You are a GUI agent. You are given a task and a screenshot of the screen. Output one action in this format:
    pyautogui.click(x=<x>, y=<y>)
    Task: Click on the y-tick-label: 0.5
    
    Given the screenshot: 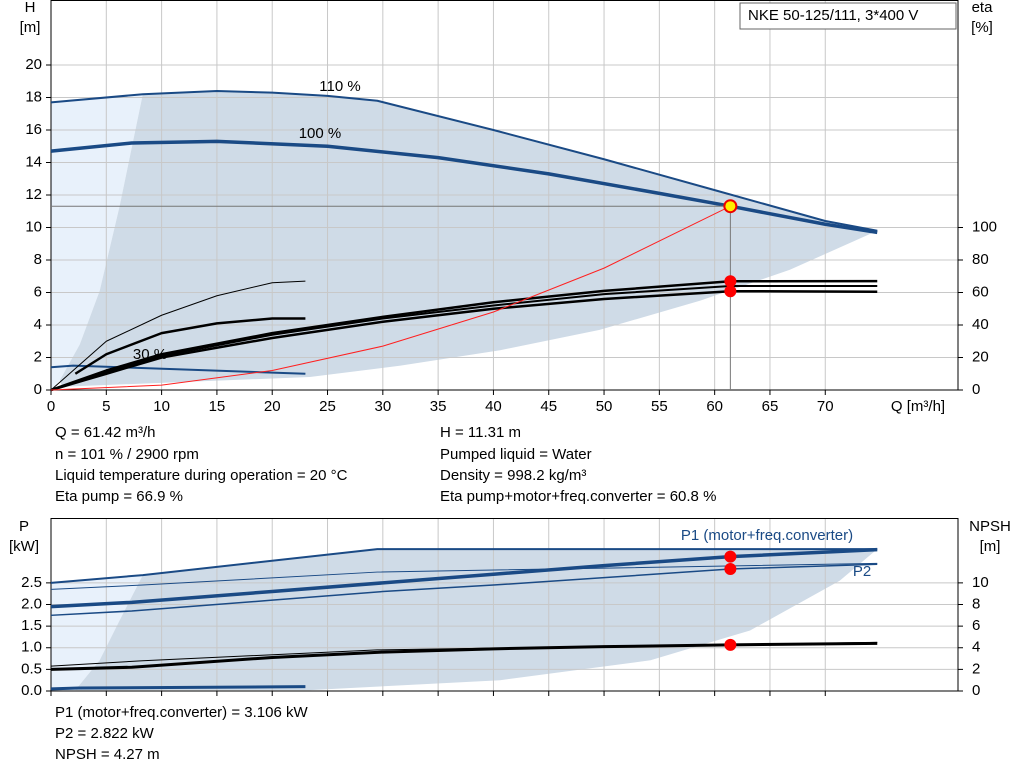 What is the action you would take?
    pyautogui.click(x=31, y=668)
    